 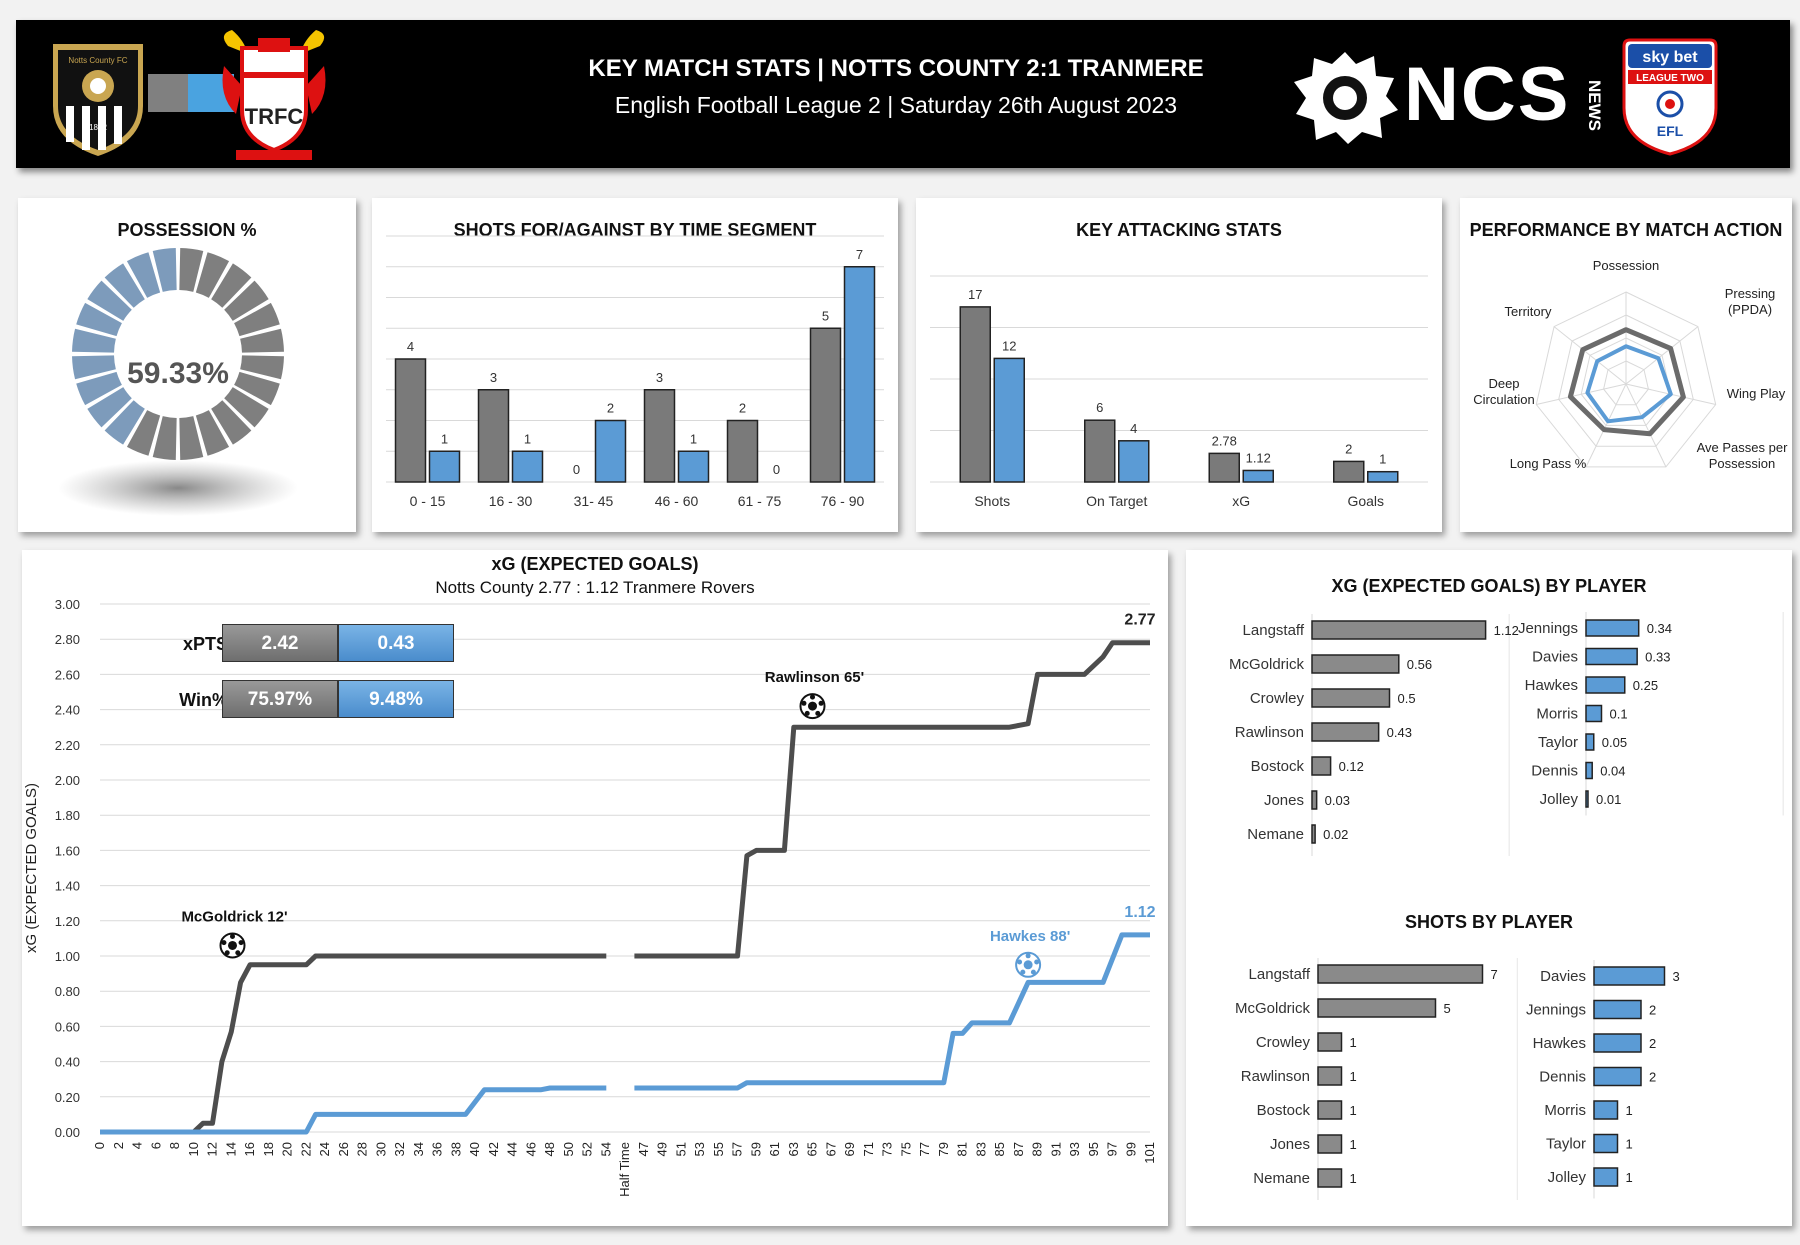 I want to click on x-tick-label: 12, so click(x=212, y=1149).